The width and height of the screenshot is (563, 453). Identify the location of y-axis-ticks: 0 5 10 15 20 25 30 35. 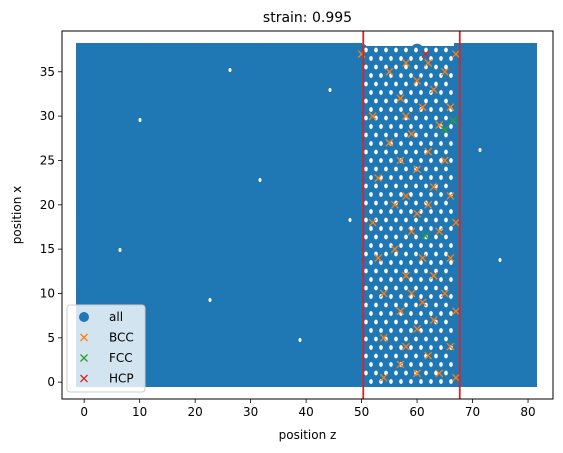
(51, 227).